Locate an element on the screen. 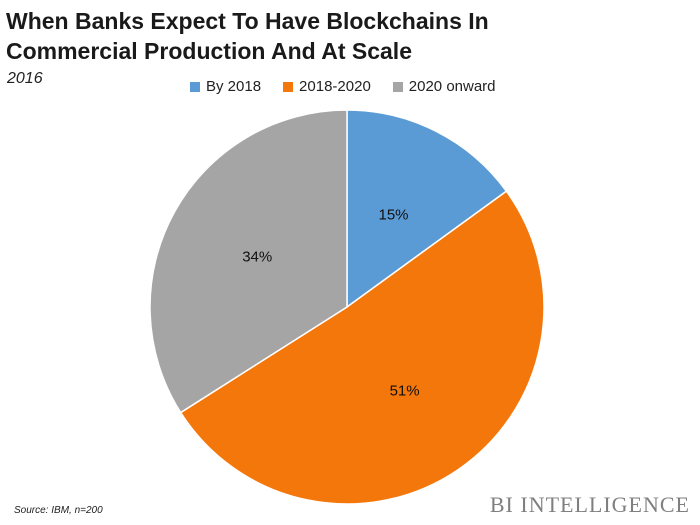 The width and height of the screenshot is (700, 525). legend-item-by-2018: By 2018 is located at coordinates (225, 86).